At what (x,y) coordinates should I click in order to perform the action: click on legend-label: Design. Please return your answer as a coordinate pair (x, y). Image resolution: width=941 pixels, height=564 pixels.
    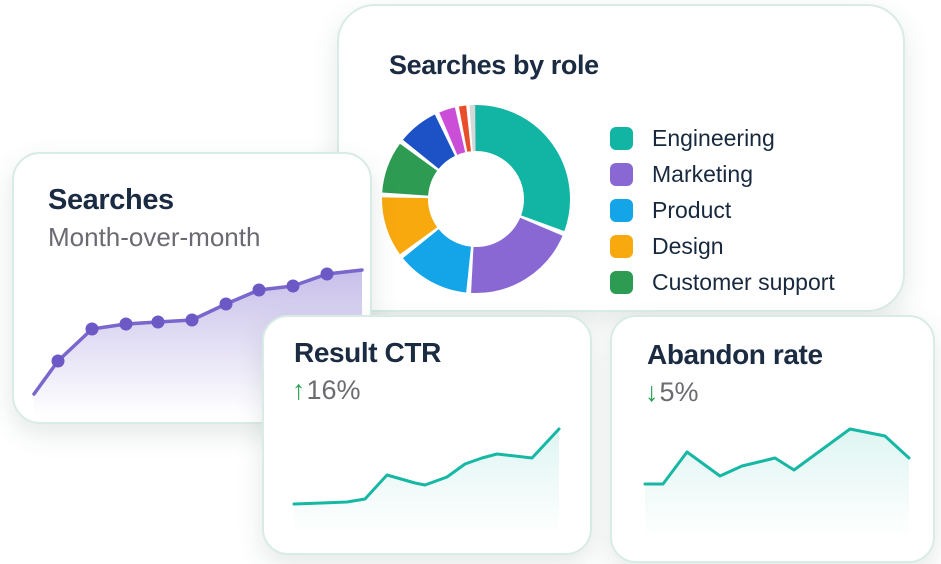
    Looking at the image, I should click on (688, 245).